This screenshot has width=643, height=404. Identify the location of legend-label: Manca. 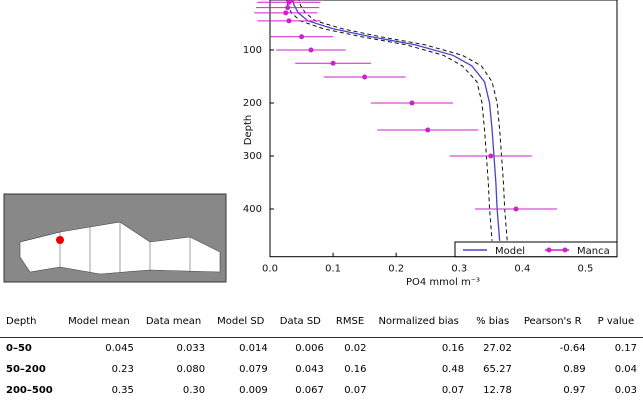
(593, 251).